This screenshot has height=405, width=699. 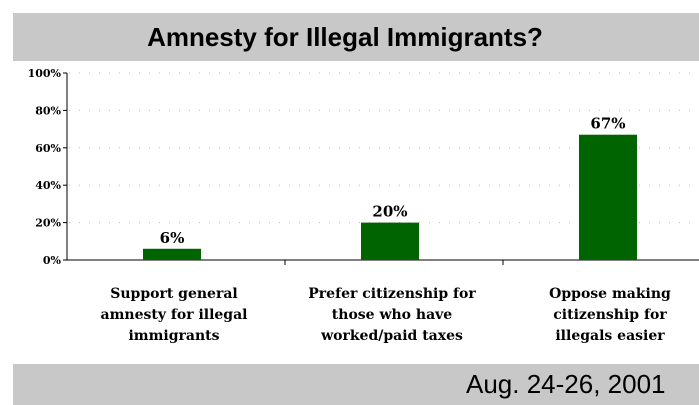 What do you see at coordinates (48, 148) in the screenshot?
I see `y-tick-label: 60%` at bounding box center [48, 148].